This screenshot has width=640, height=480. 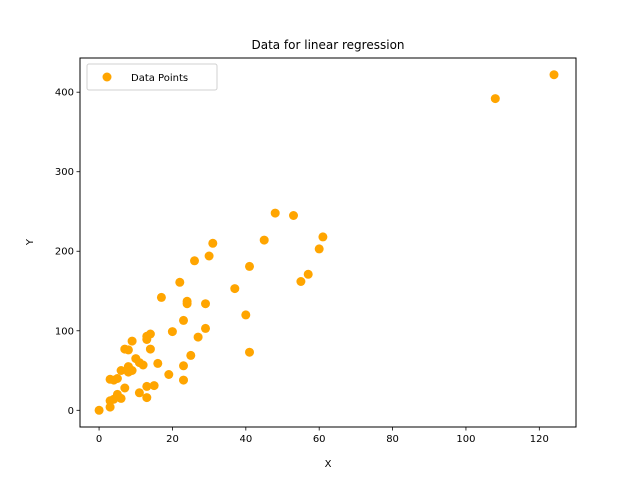 What do you see at coordinates (64, 93) in the screenshot?
I see `y-tick-label-400: 400` at bounding box center [64, 93].